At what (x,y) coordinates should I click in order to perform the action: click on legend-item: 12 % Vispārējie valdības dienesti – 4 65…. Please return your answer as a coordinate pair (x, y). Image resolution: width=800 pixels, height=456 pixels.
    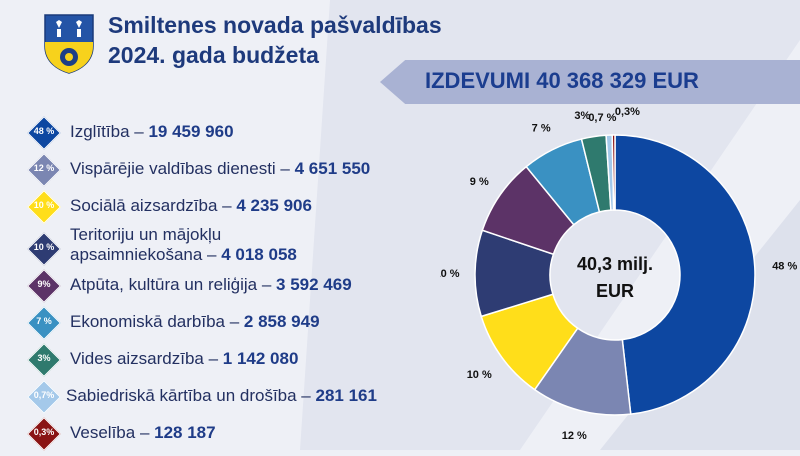
    Looking at the image, I should click on (238, 172).